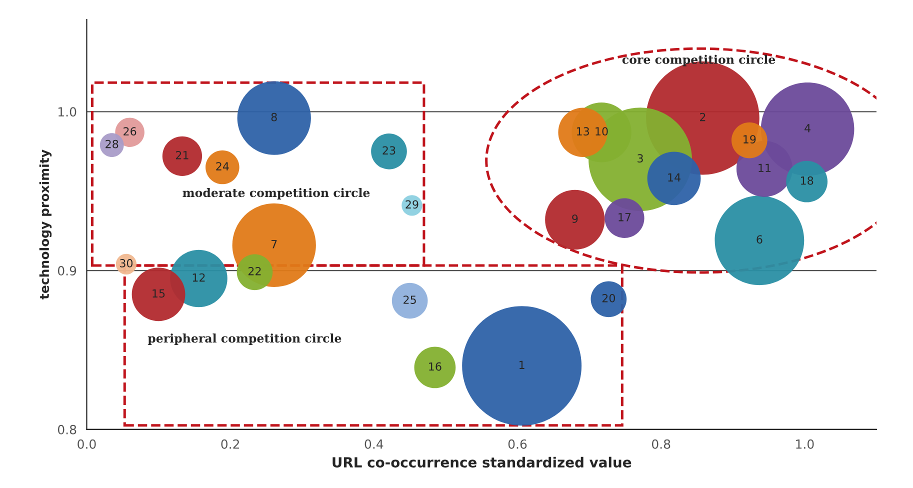  Describe the element at coordinates (274, 244) in the screenshot. I see `series-label: 7` at that location.